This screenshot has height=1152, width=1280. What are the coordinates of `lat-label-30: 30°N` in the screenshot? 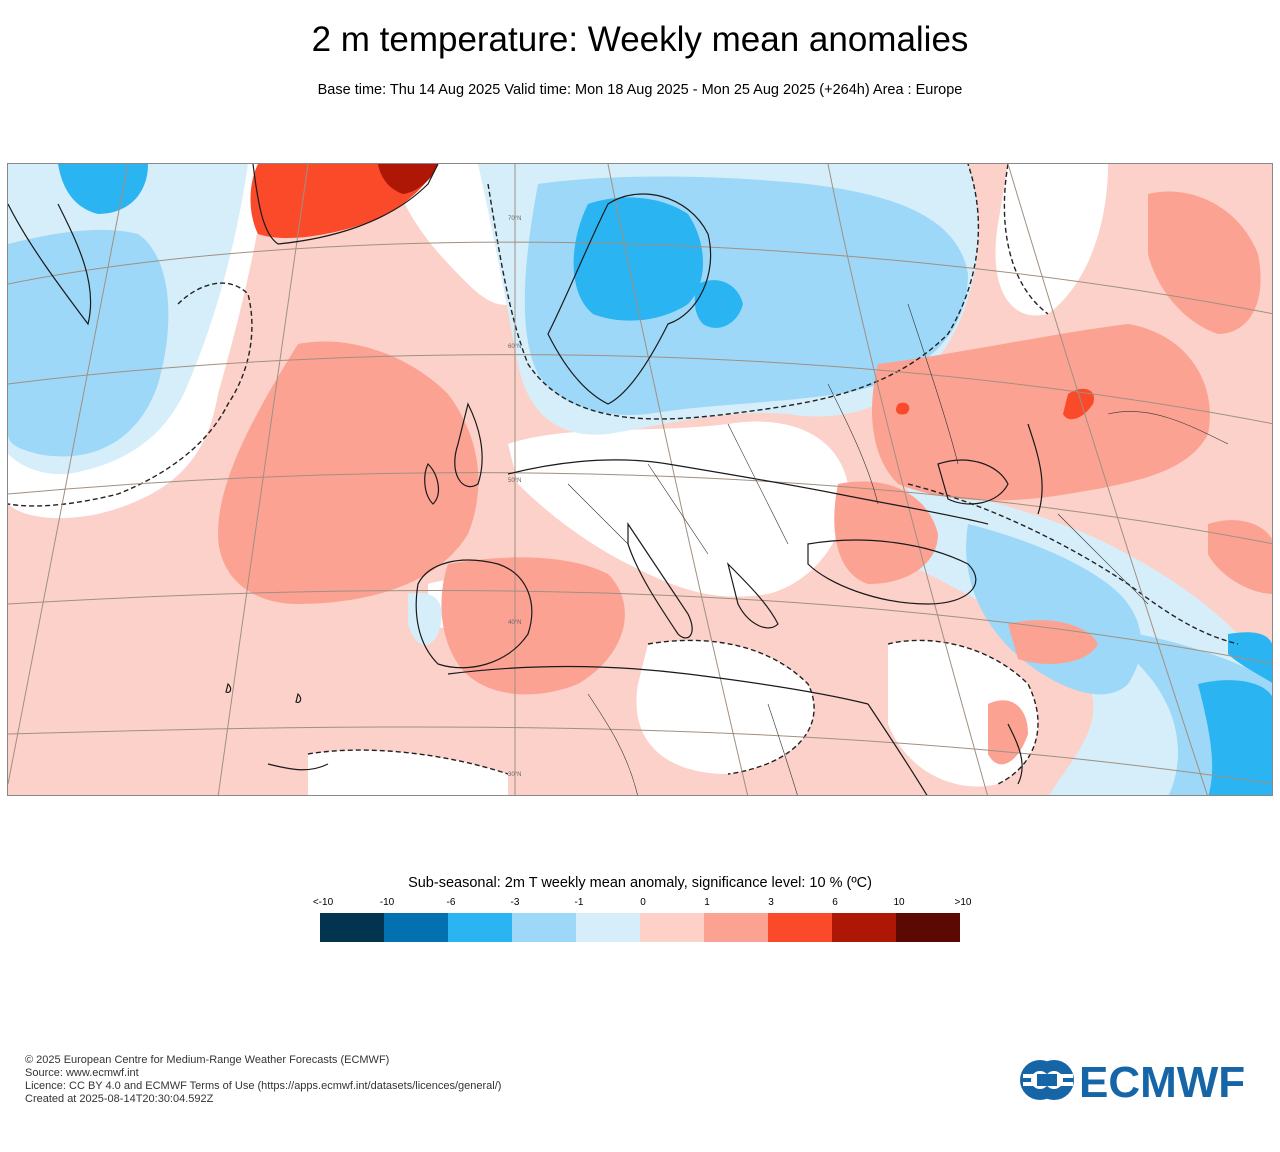 It's located at (514, 775).